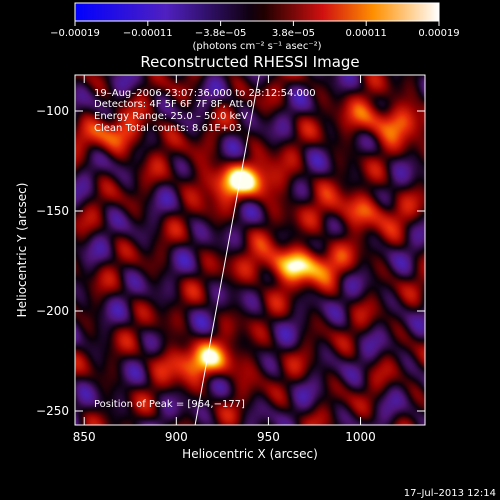 The height and width of the screenshot is (500, 500). I want to click on y-tick-label: −200, so click(52, 311).